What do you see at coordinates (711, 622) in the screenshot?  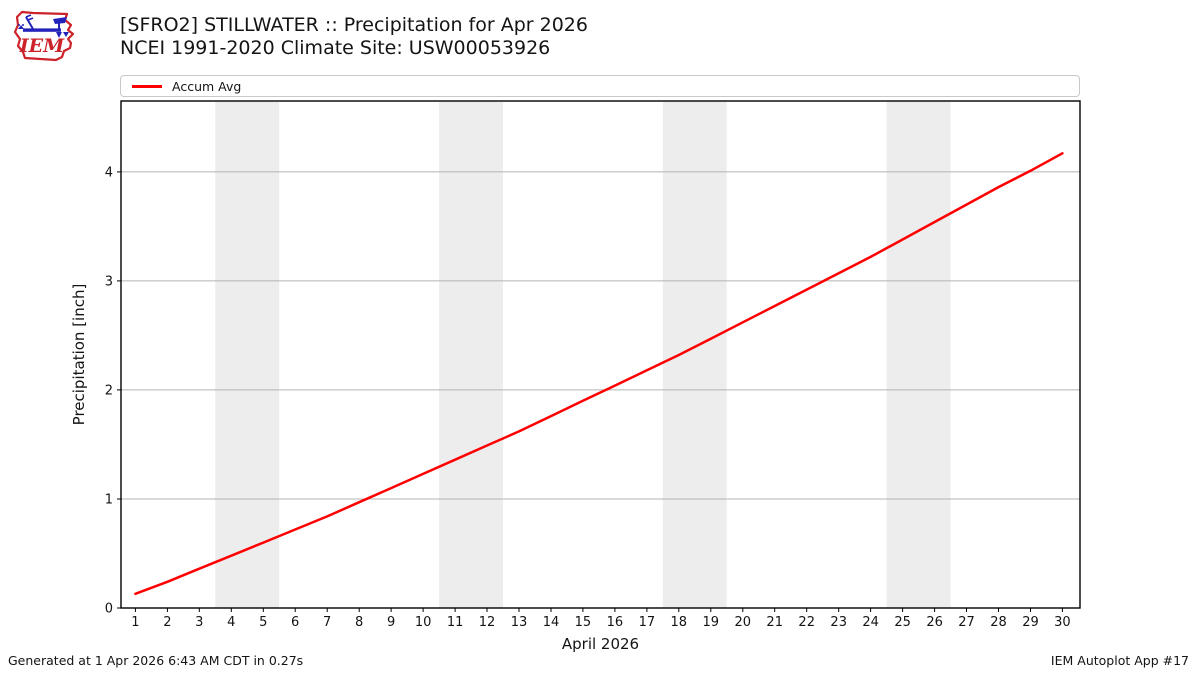 I see `x-tick-label: 19` at bounding box center [711, 622].